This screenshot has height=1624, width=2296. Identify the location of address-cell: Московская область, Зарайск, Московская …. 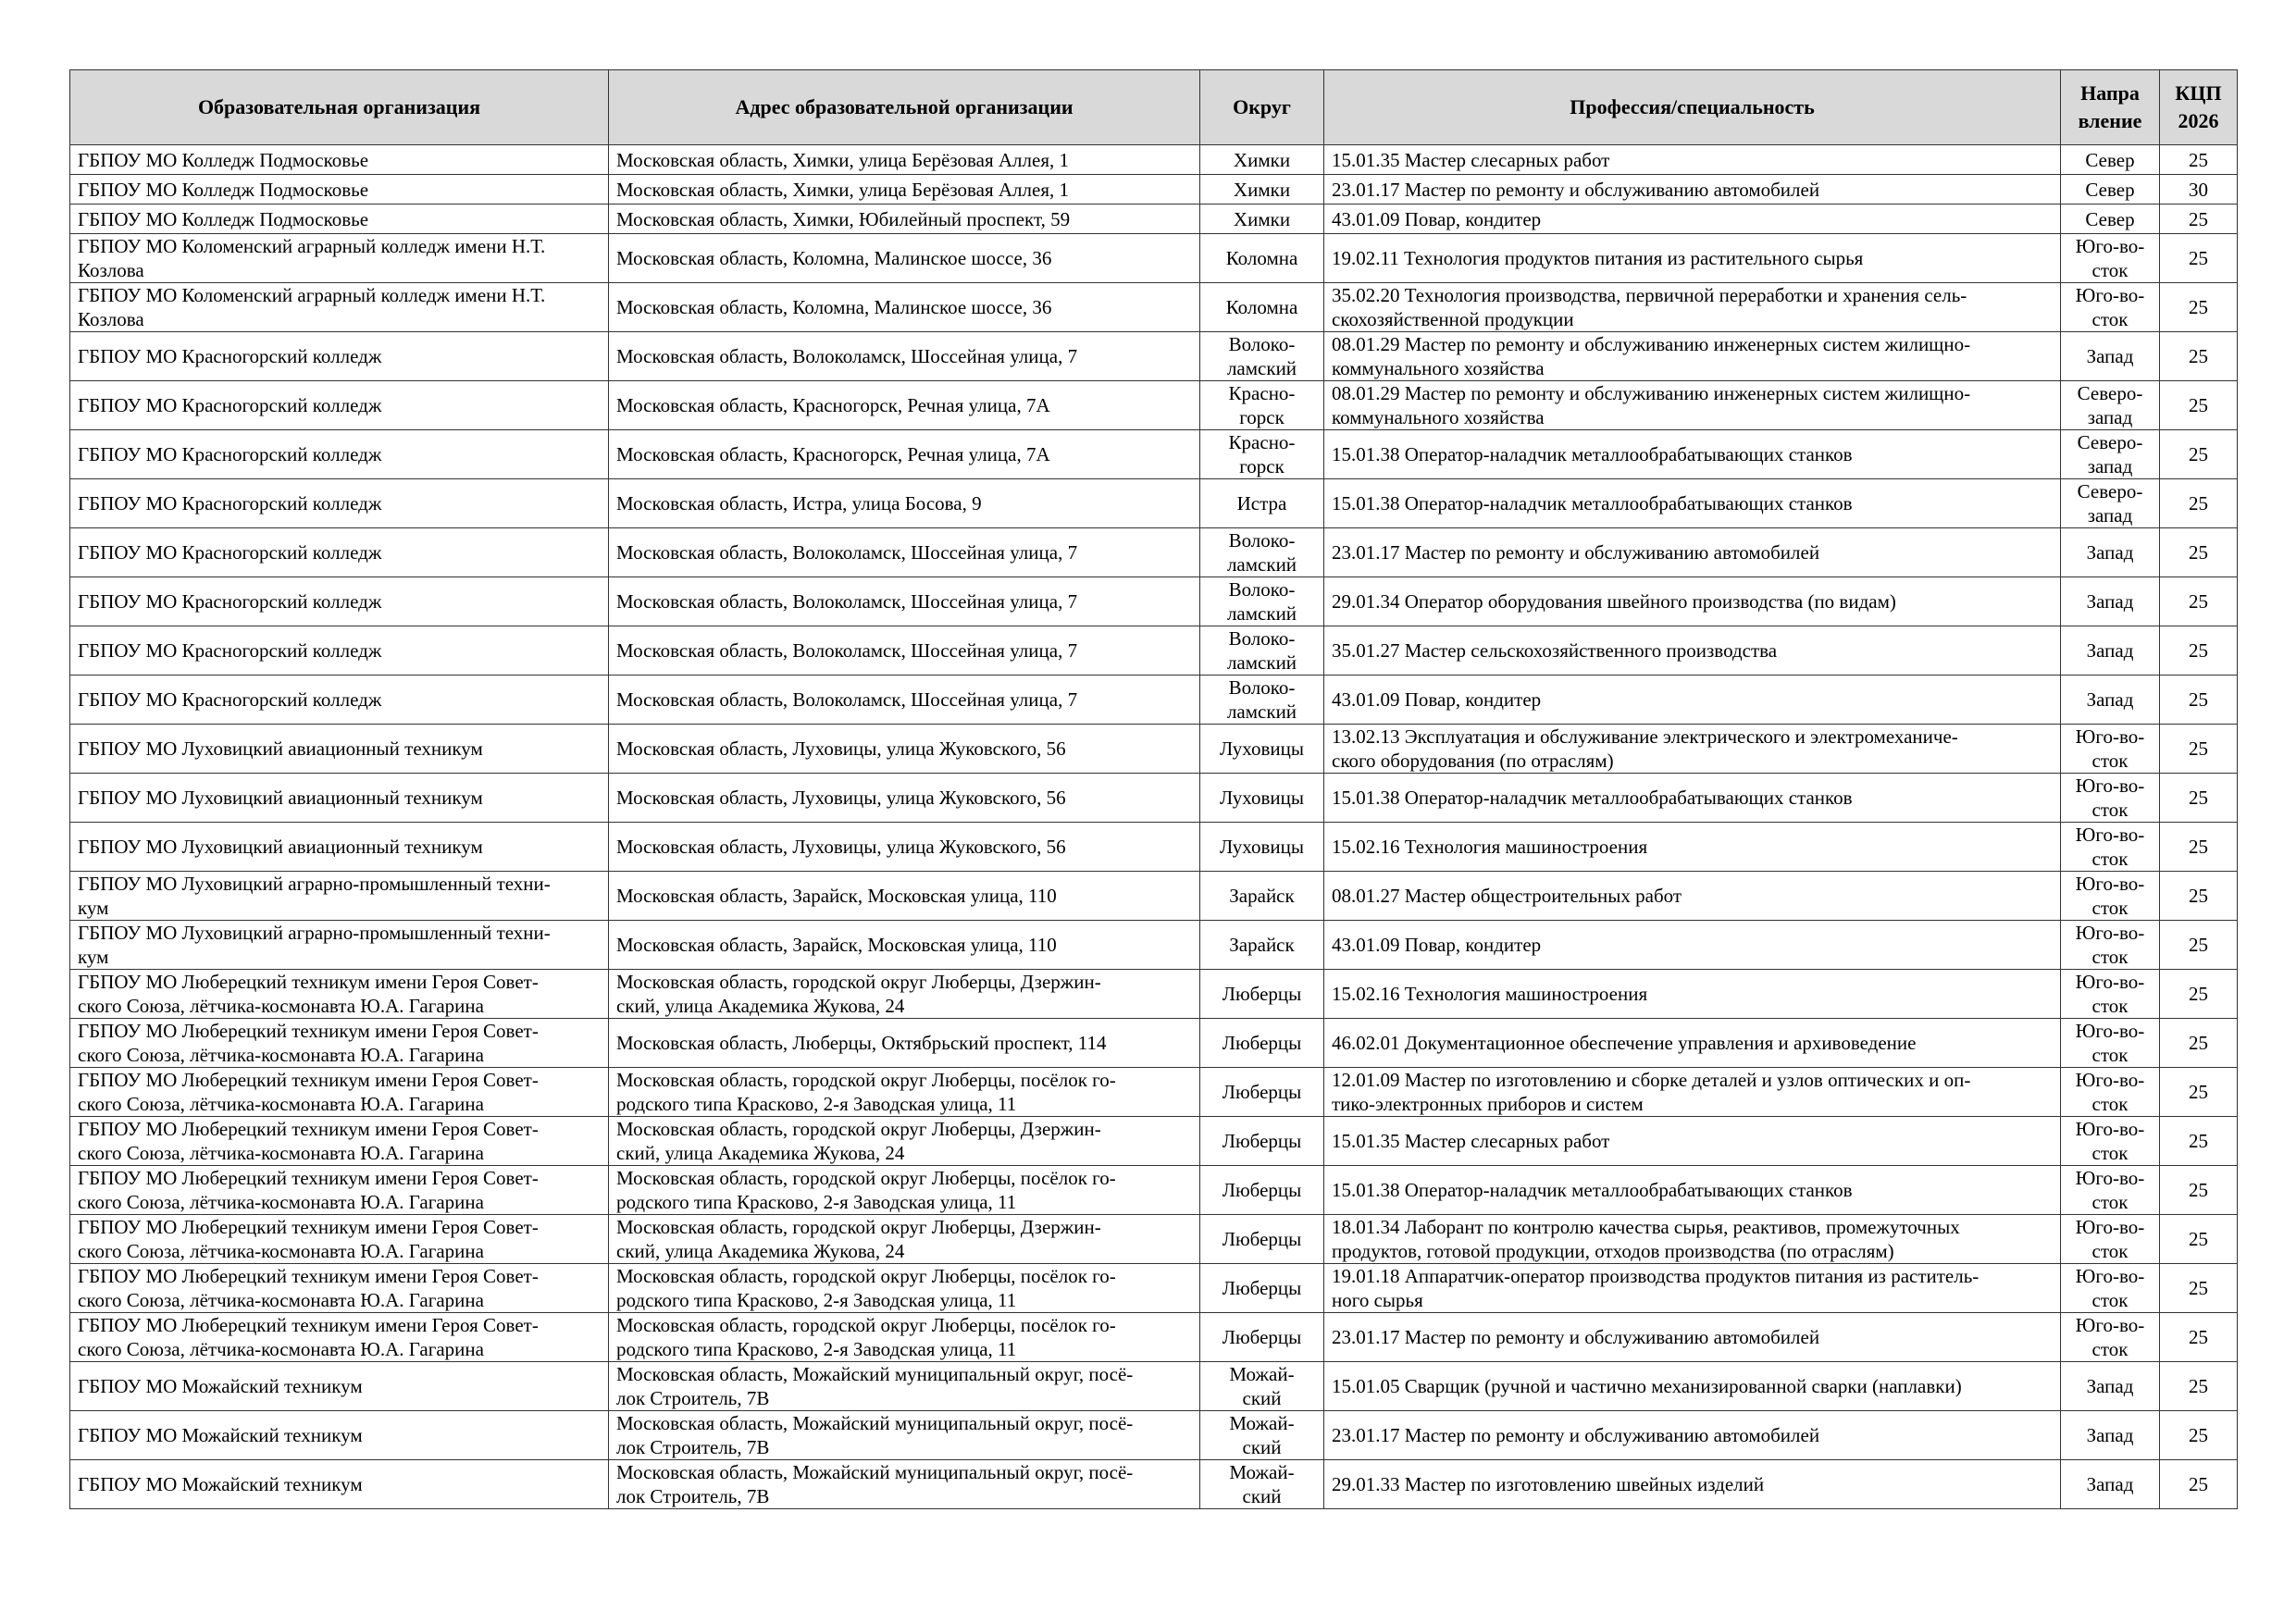
(904, 896).